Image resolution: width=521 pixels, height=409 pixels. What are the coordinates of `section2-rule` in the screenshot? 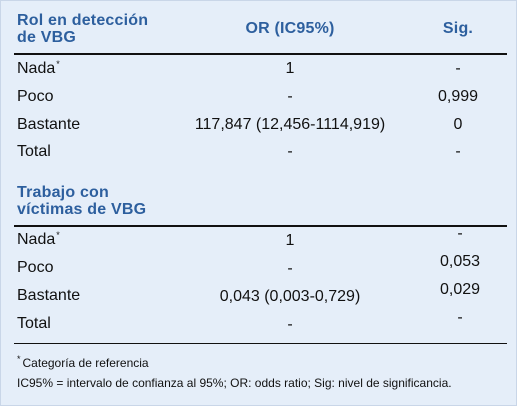 It's located at (260, 226).